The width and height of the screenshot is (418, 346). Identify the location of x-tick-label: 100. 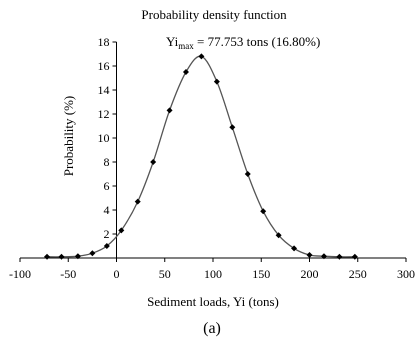
(213, 274).